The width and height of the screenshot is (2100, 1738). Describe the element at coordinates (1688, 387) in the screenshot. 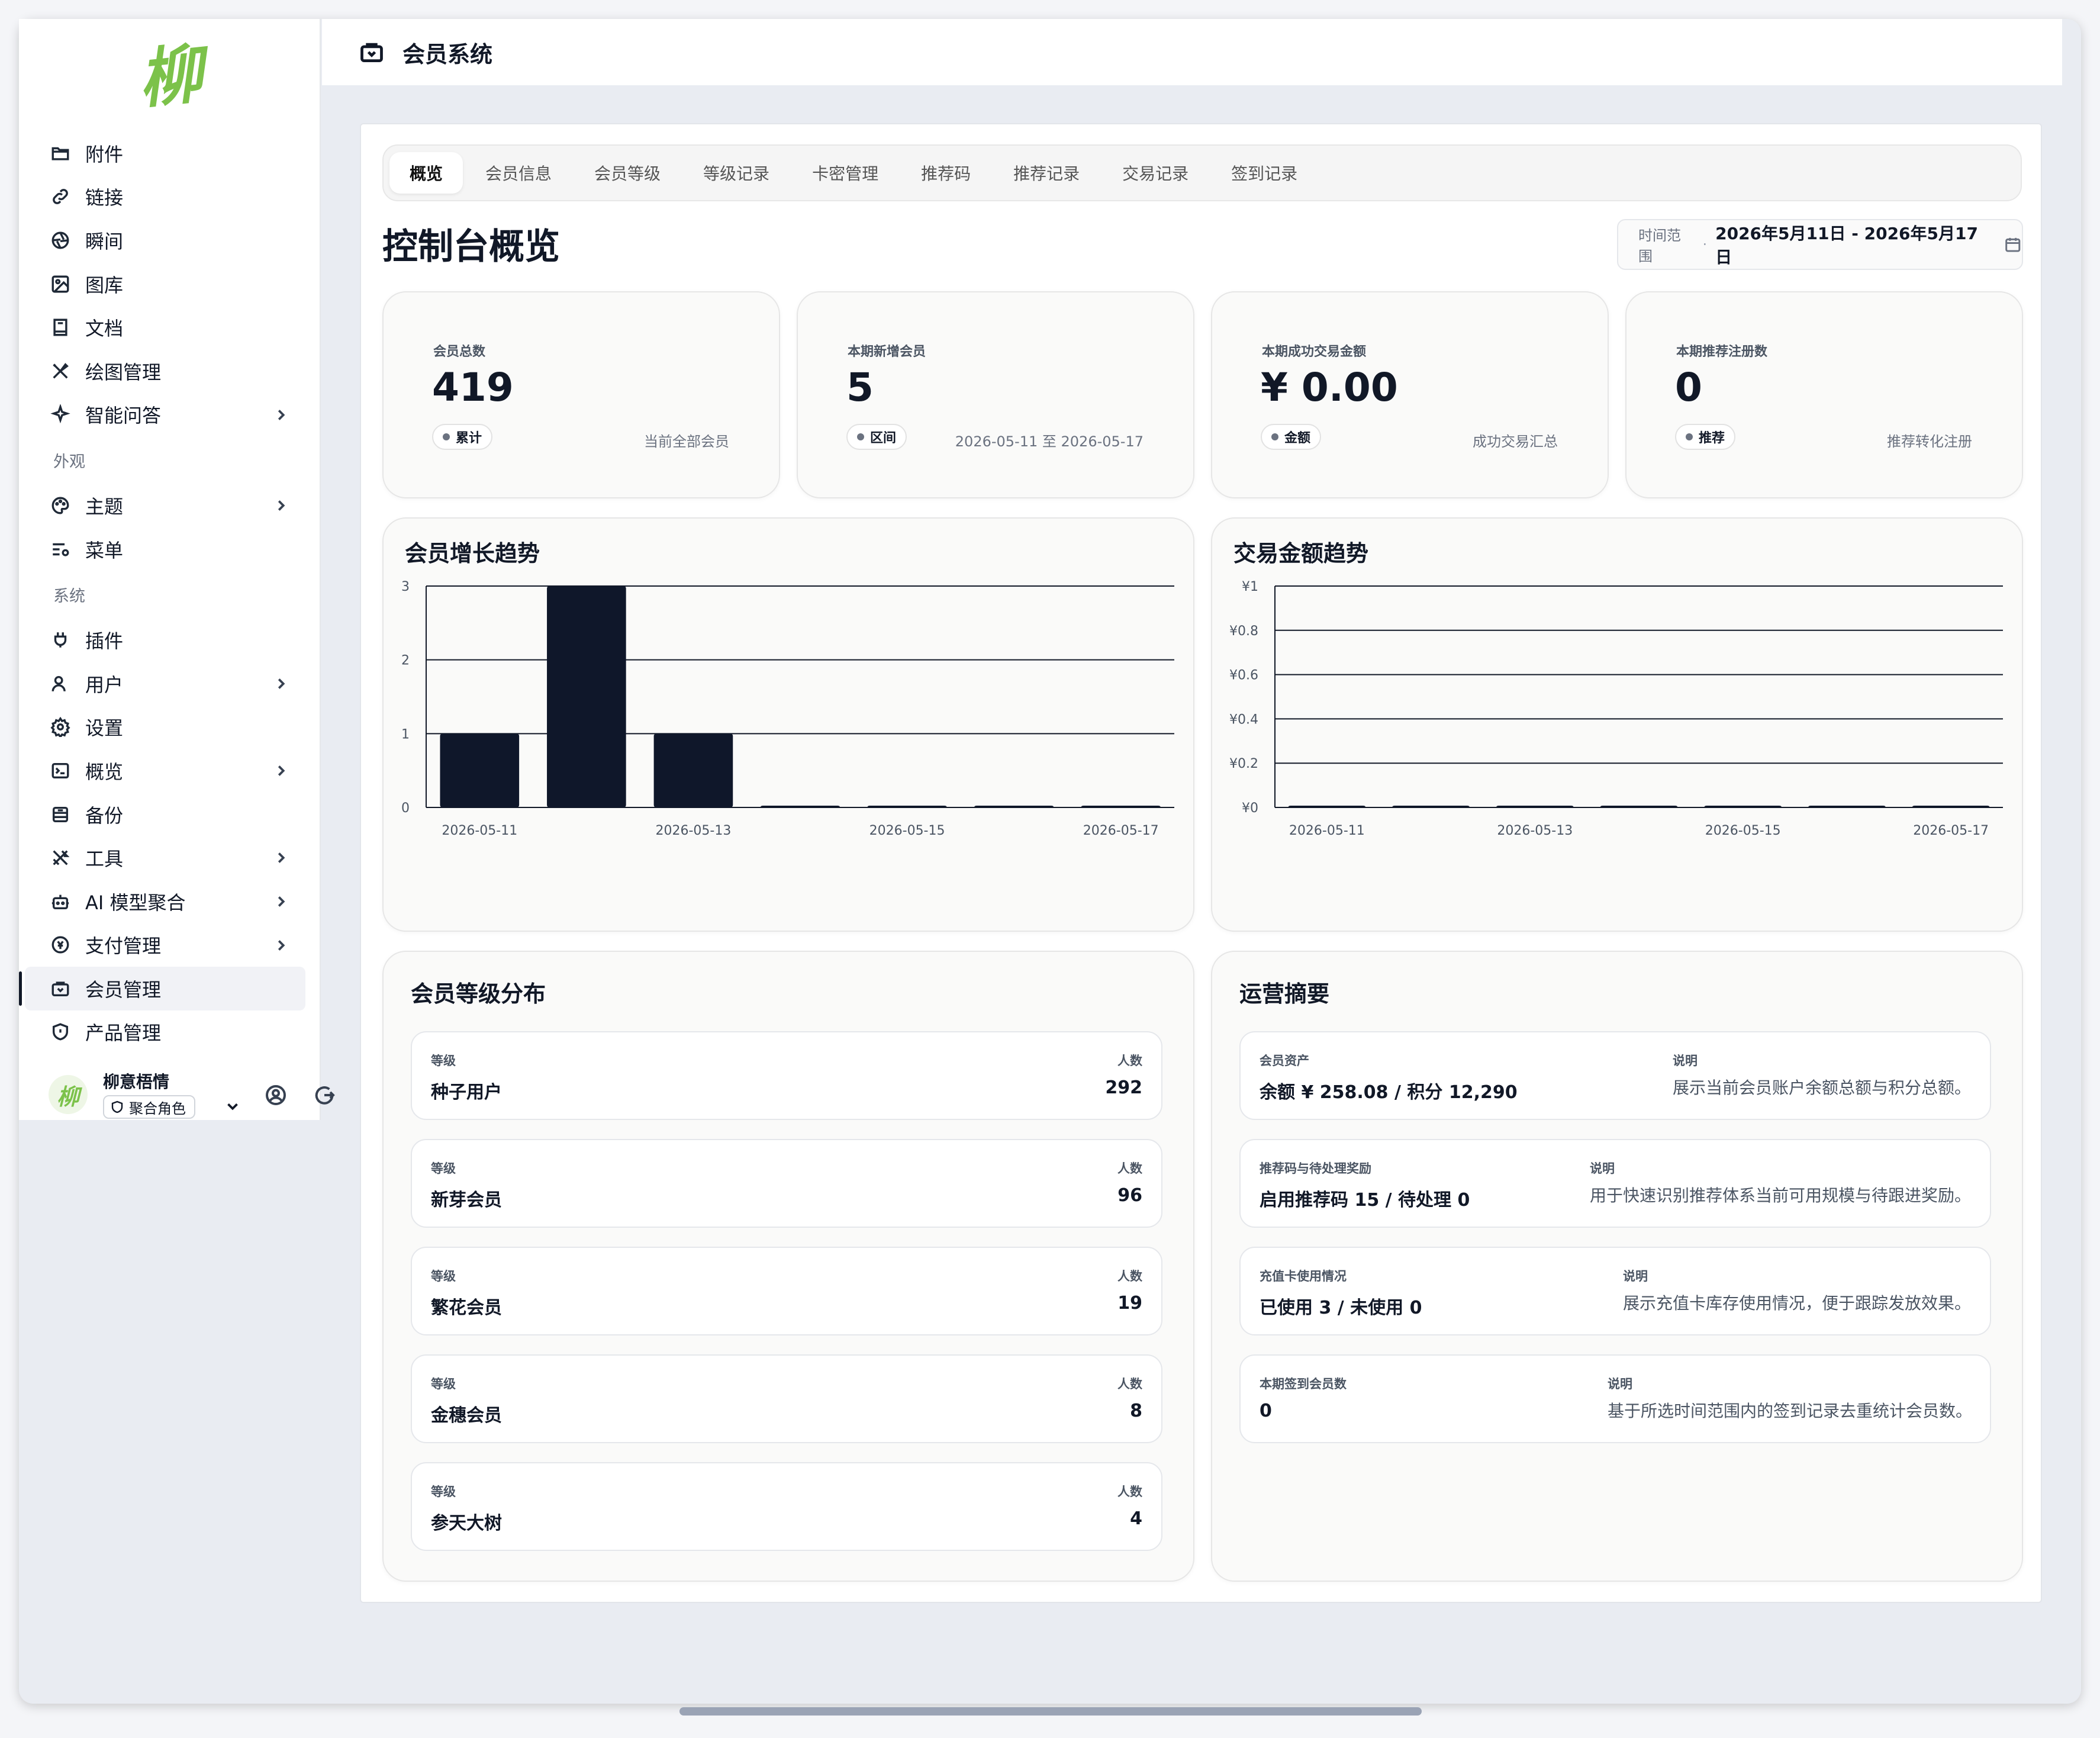

I see `stat-value: 0` at that location.